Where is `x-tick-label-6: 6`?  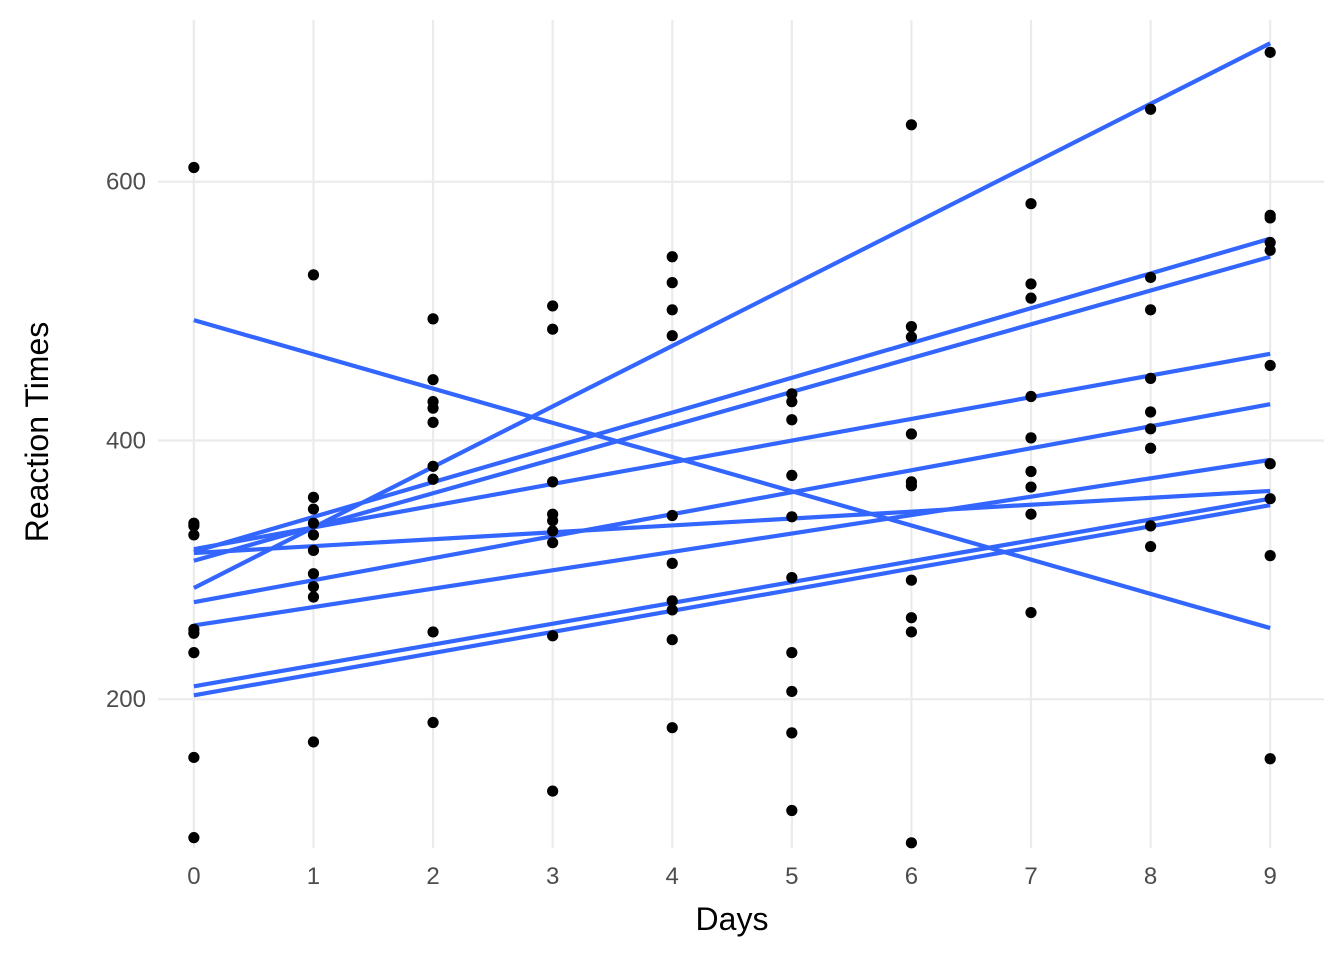
x-tick-label-6: 6 is located at coordinates (911, 876).